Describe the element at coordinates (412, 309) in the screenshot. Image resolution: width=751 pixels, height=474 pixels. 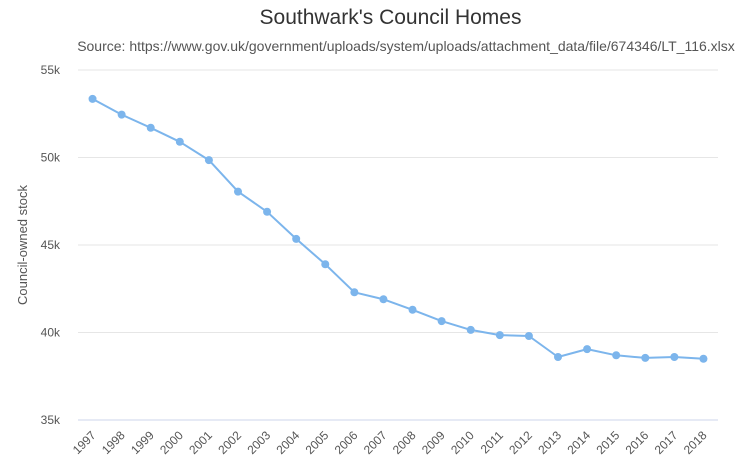
I see `data-point-2008` at that location.